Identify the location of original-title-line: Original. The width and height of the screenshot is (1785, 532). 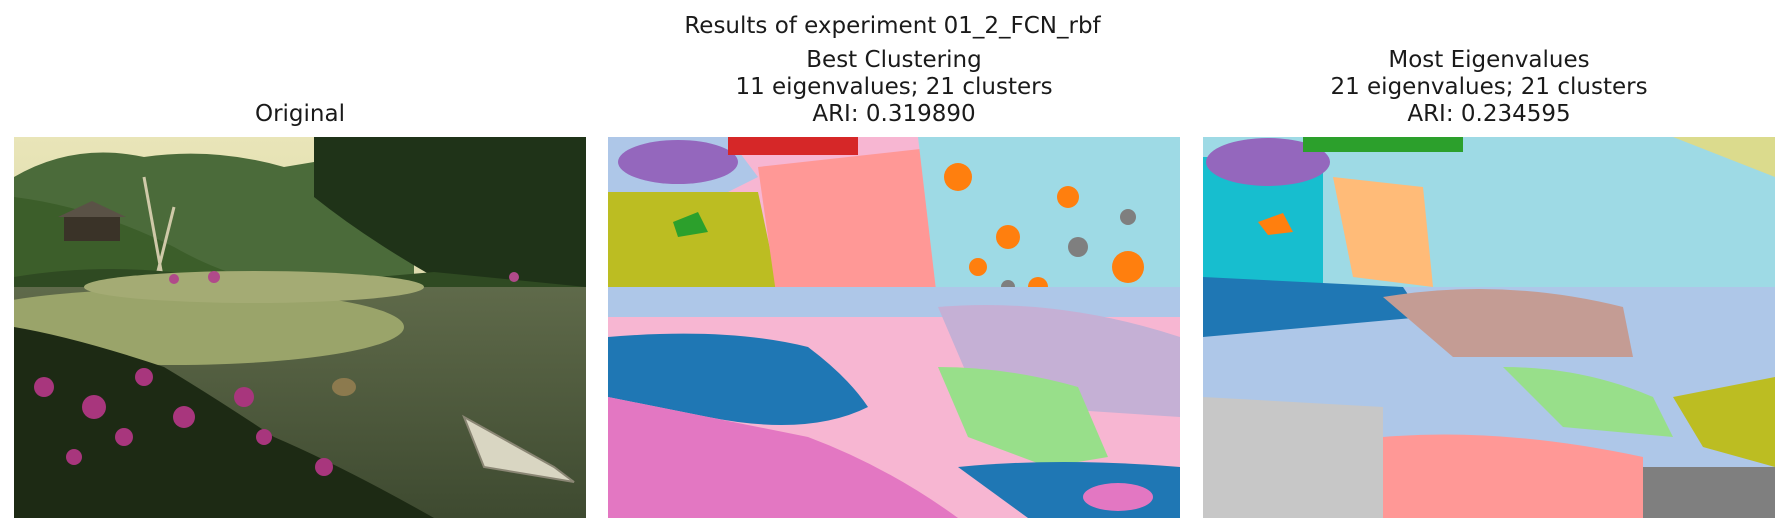
(299, 114).